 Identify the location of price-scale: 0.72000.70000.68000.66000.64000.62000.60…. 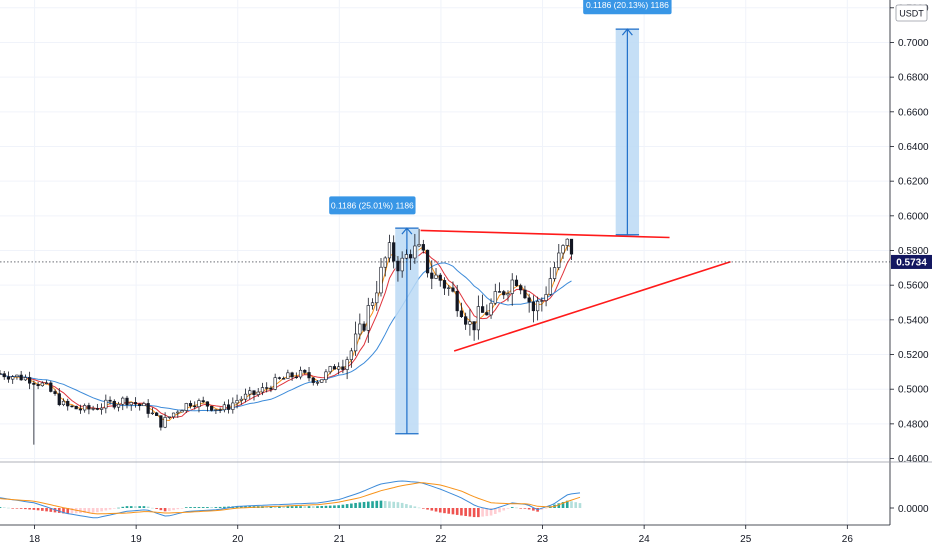
(909, 234).